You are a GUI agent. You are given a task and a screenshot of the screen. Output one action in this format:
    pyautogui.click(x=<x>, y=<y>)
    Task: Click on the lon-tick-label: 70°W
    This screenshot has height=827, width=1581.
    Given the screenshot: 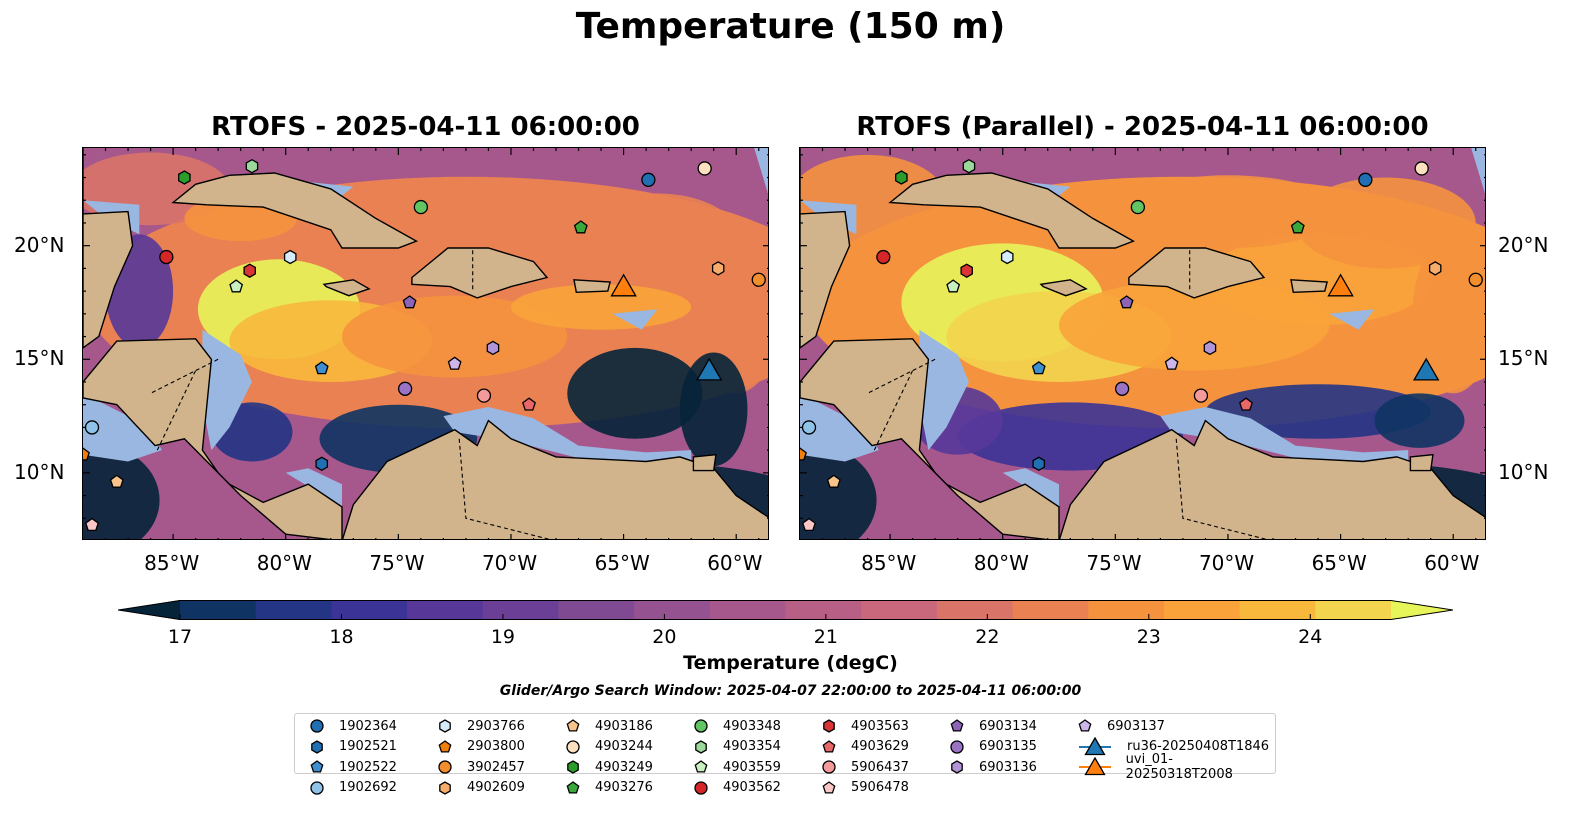 What is the action you would take?
    pyautogui.click(x=1226, y=563)
    